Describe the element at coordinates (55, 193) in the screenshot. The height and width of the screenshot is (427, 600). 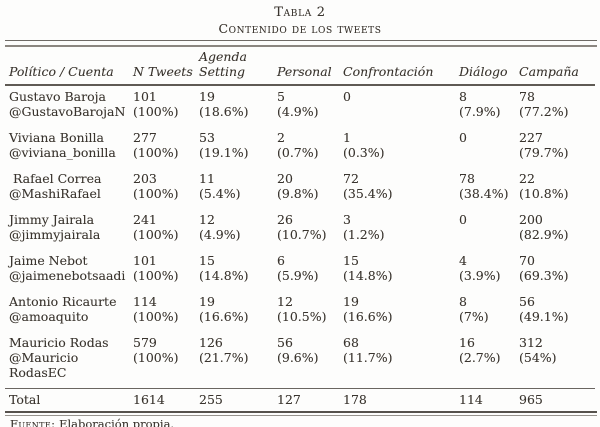
I see `cell-line: @MashiRafael` at that location.